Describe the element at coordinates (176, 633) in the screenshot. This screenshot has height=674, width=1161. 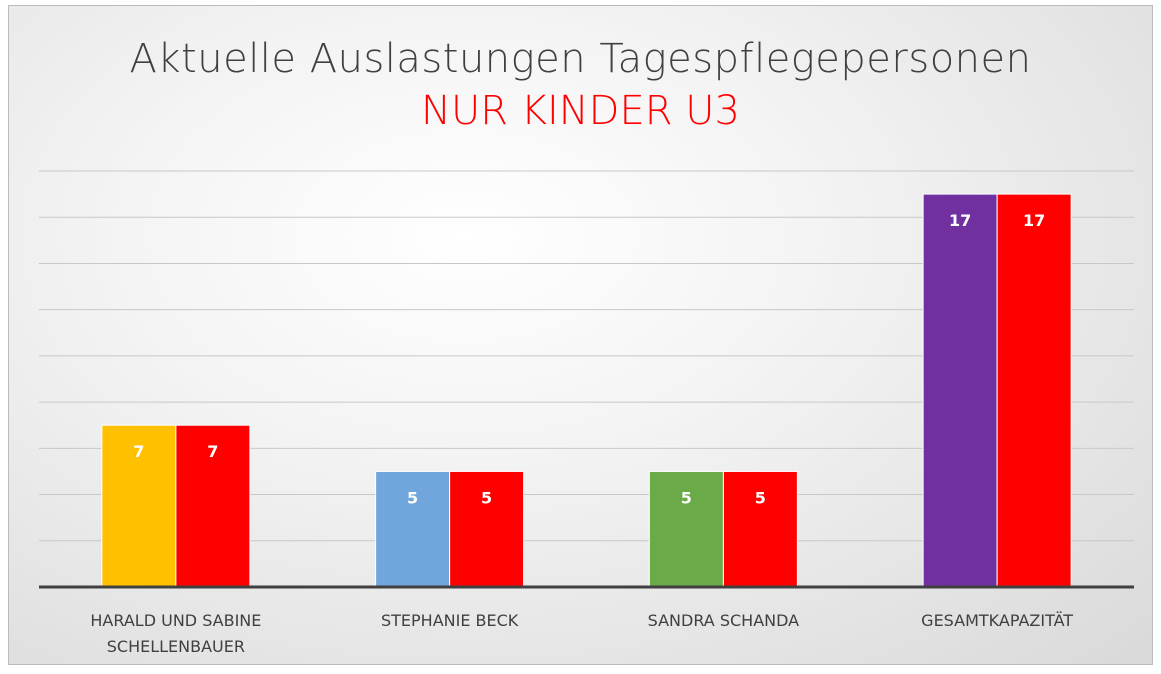
I see `x-tick-label: HARALD UND SABINE SCHELLENBAUER` at that location.